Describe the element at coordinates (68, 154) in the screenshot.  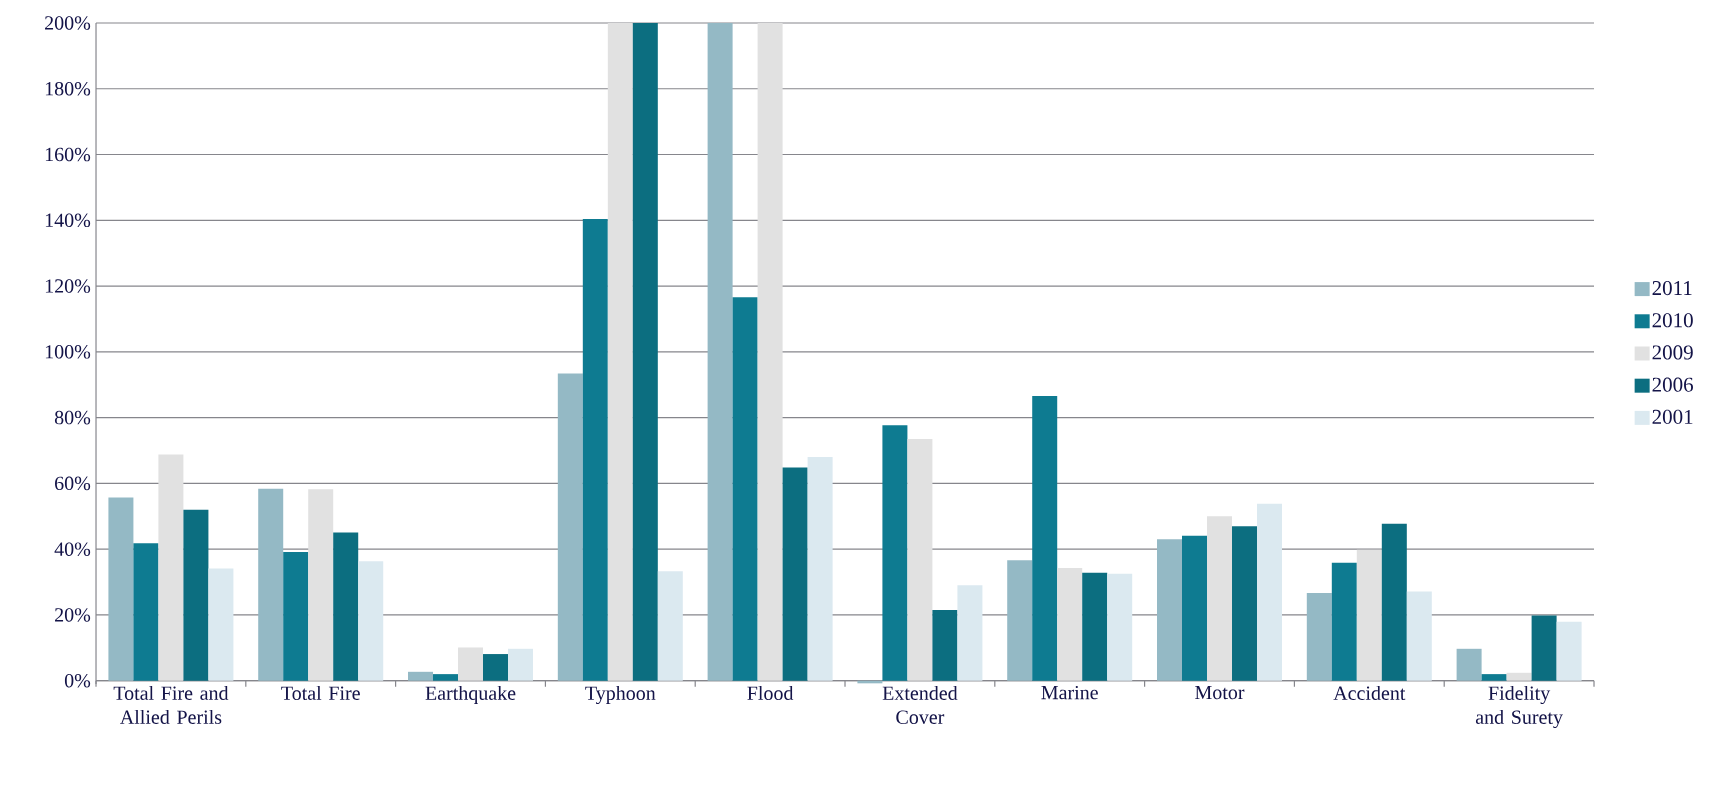
I see `y-tick-label: 160%` at that location.